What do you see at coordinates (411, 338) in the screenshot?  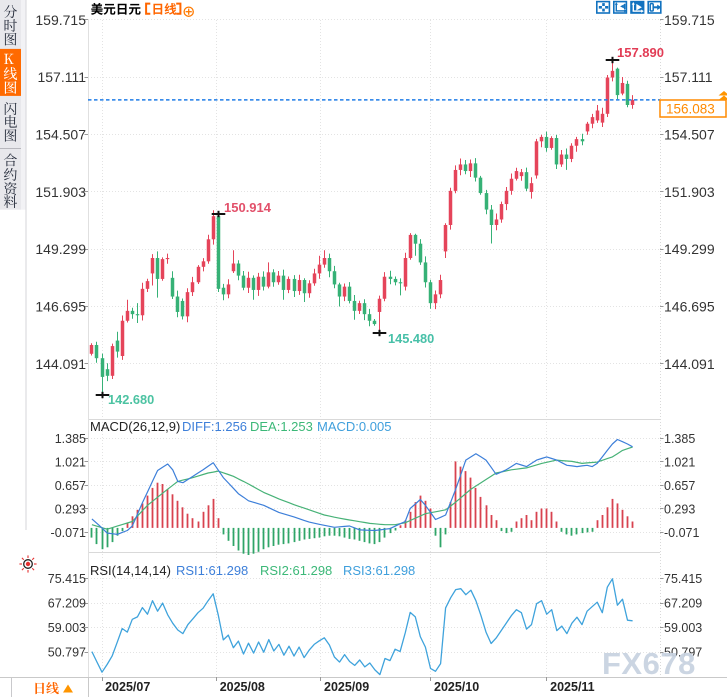 I see `svg-text: 145.480` at bounding box center [411, 338].